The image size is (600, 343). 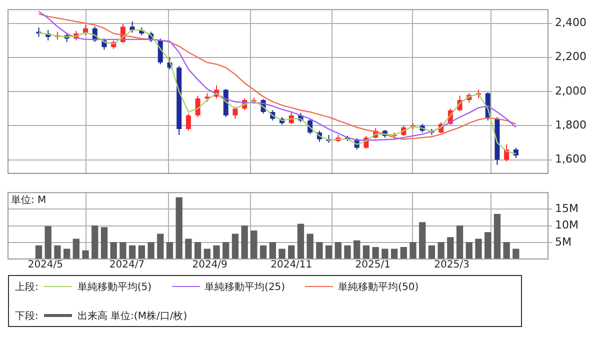 I want to click on y-tick-label: 2,400, so click(x=570, y=23).